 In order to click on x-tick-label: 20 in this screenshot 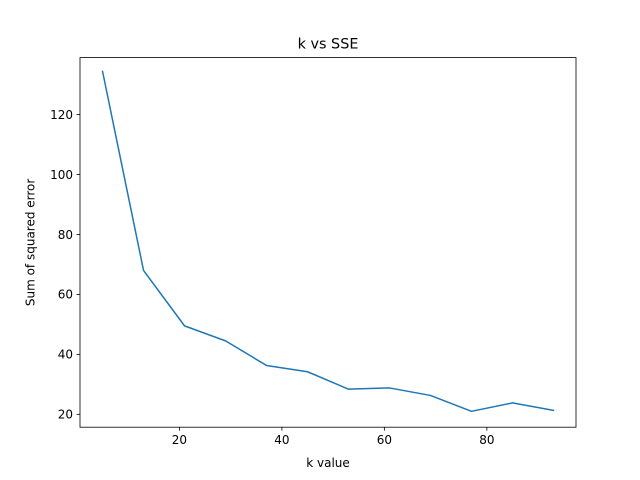, I will do `click(179, 440)`.